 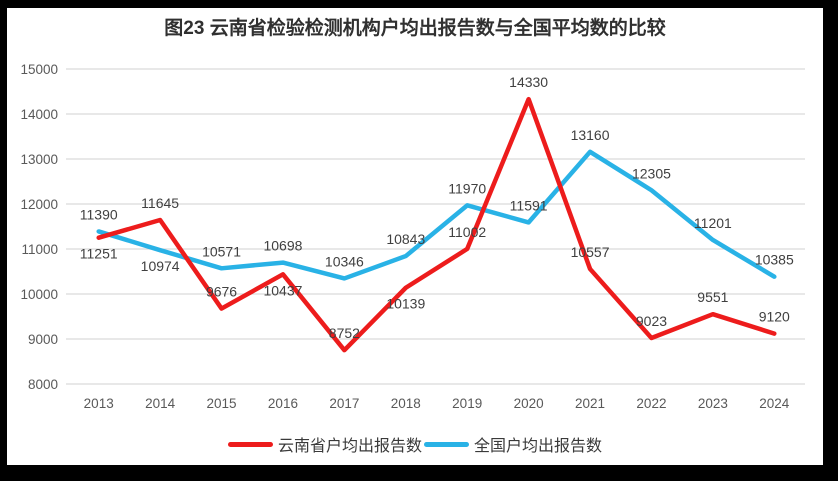 I want to click on legend-item-national: 全国户均出报告数, so click(x=513, y=444).